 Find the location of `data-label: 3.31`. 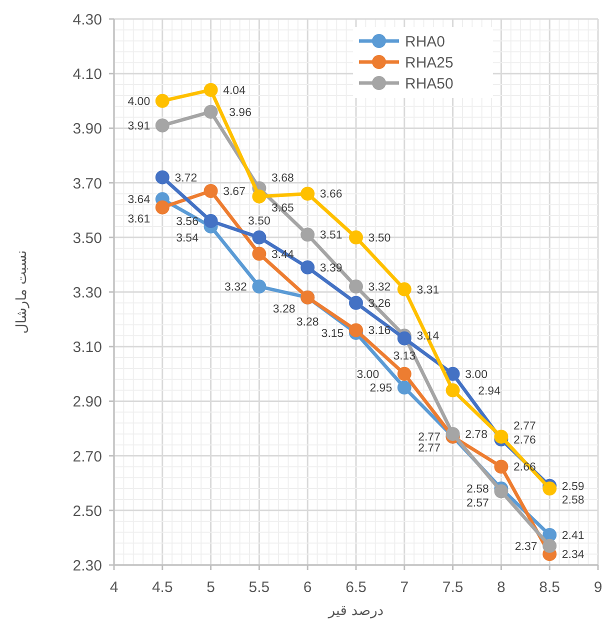

data-label: 3.31 is located at coordinates (428, 290).